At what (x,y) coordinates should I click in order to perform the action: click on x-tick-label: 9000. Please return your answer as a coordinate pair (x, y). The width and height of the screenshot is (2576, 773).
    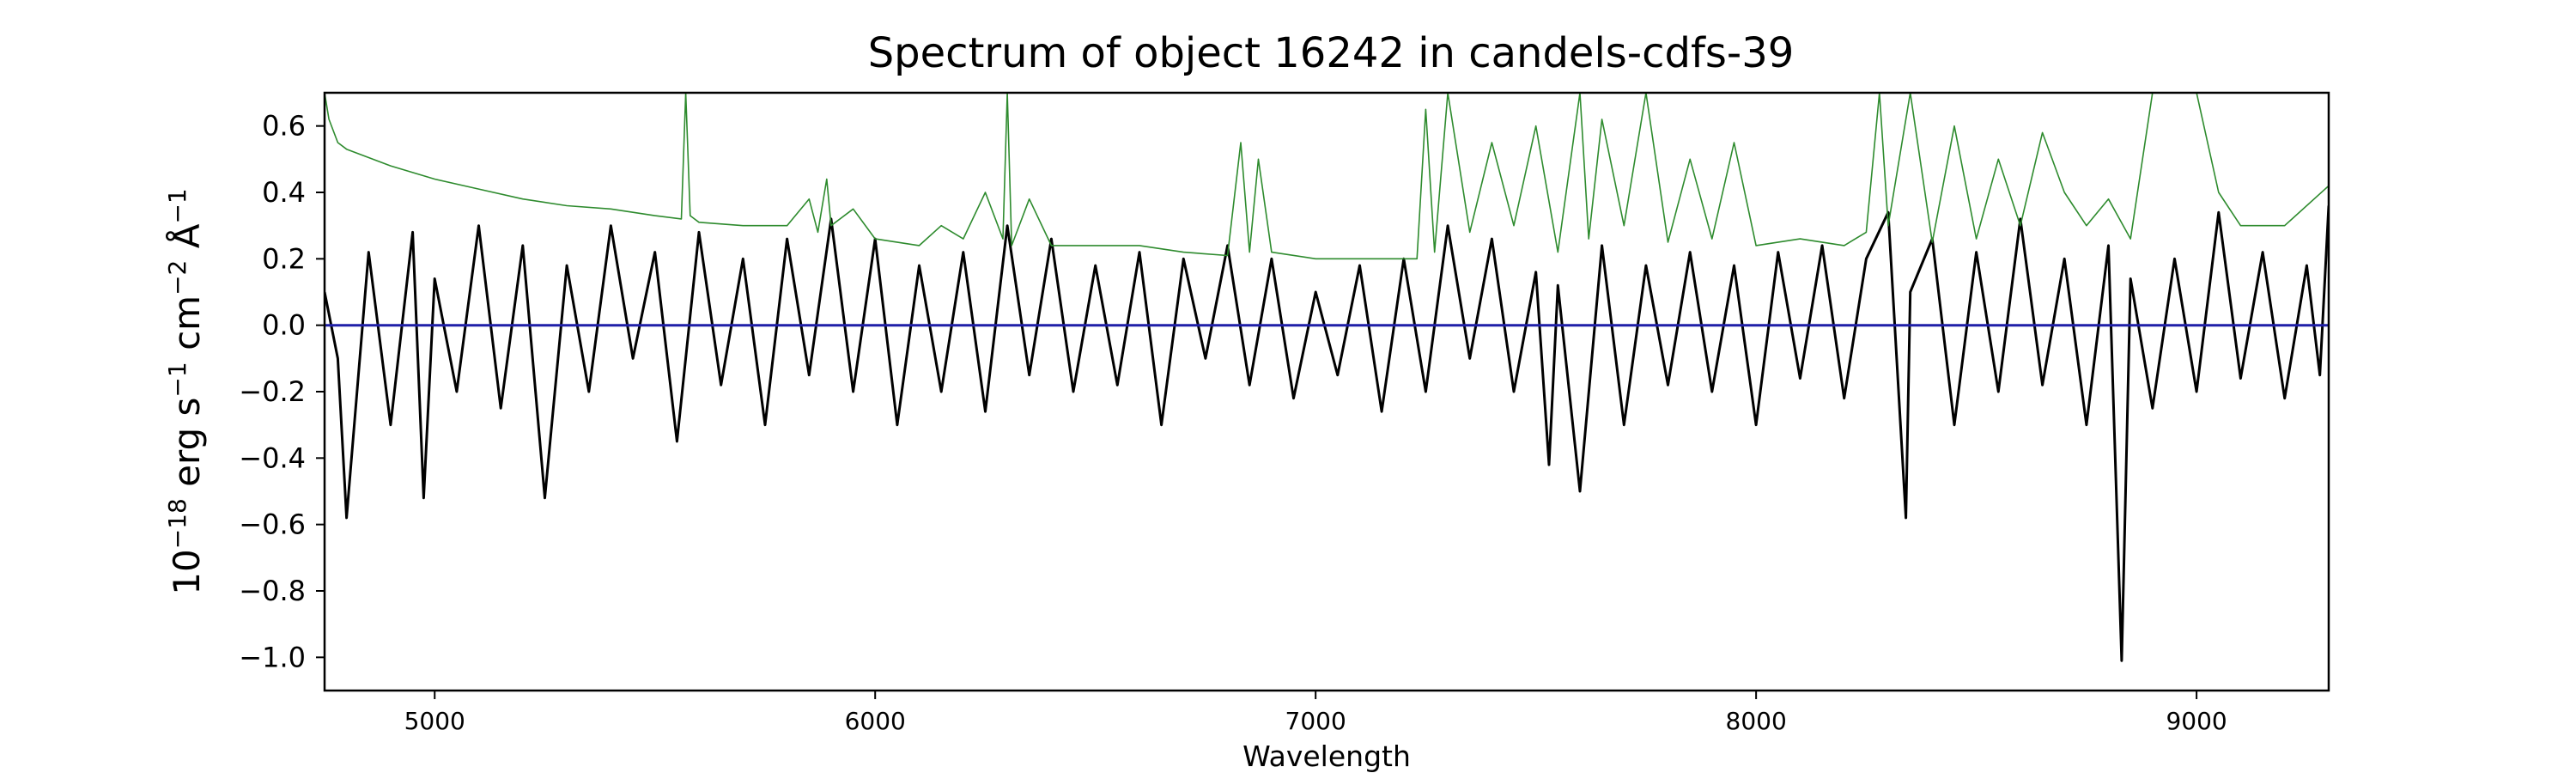
    Looking at the image, I should click on (2196, 721).